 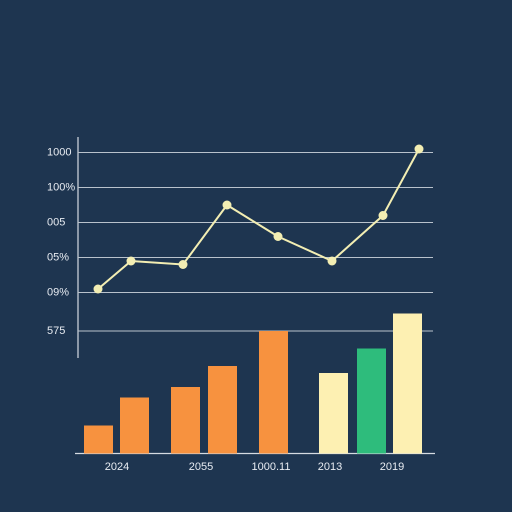 What do you see at coordinates (271, 467) in the screenshot?
I see `x-tick-label: 1000.11` at bounding box center [271, 467].